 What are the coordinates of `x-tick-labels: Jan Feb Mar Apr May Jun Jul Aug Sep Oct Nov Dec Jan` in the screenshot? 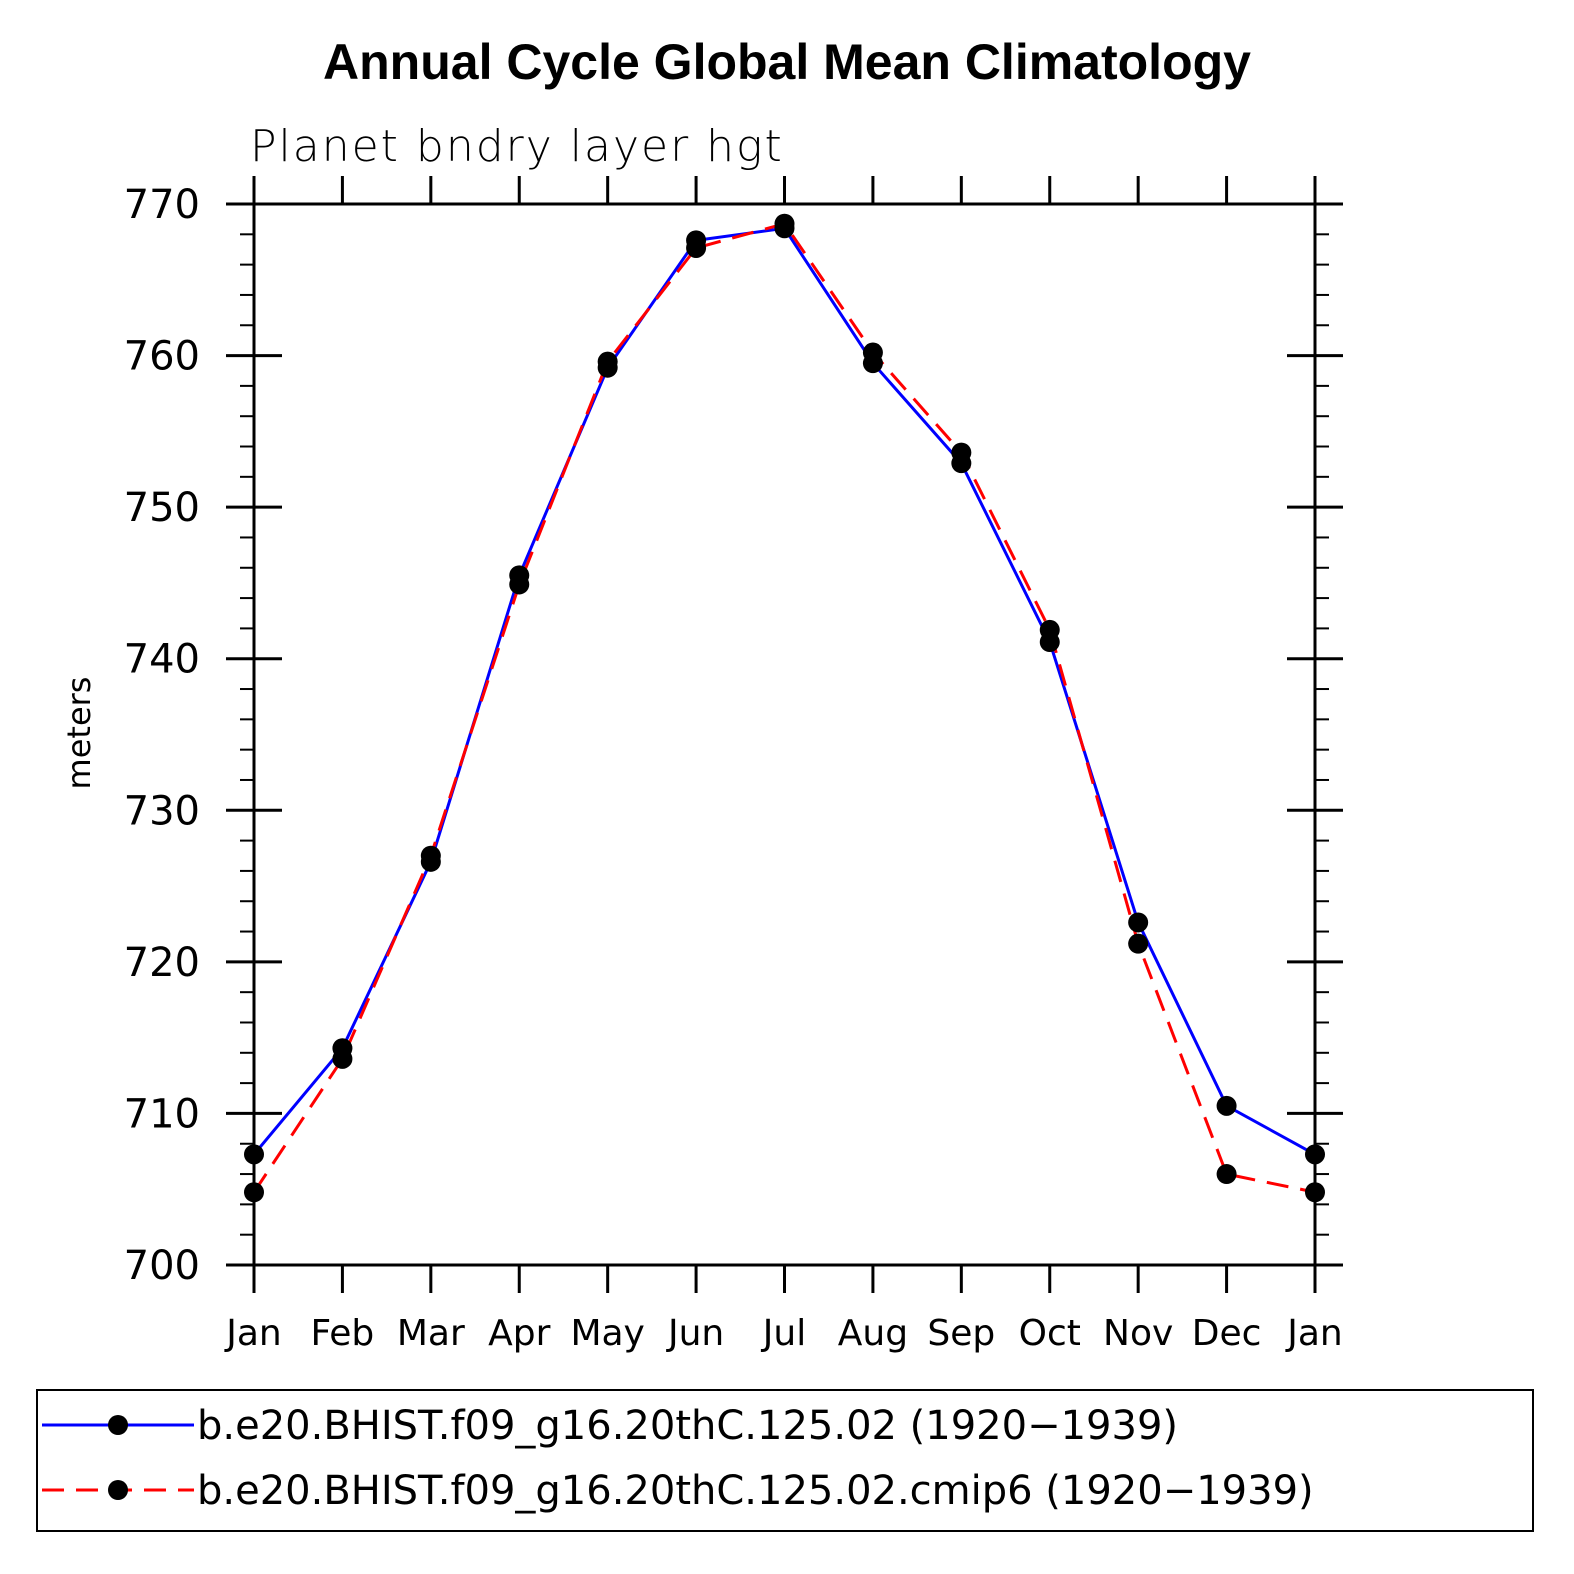 It's located at (783, 1333).